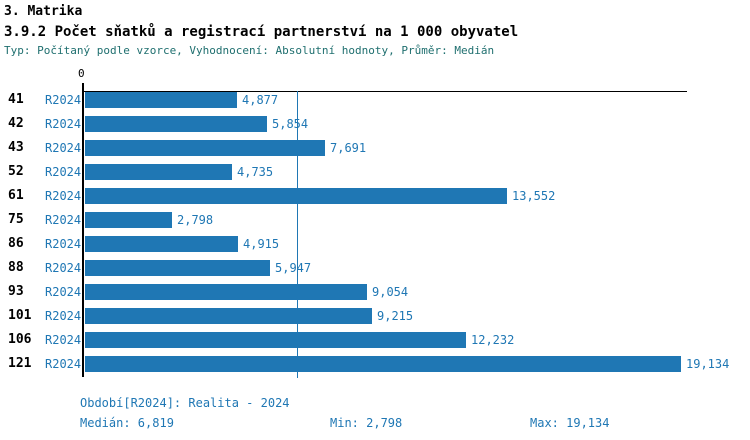 Image resolution: width=750 pixels, height=440 pixels. What do you see at coordinates (708, 364) in the screenshot?
I see `bar-value-label: 19,134` at bounding box center [708, 364].